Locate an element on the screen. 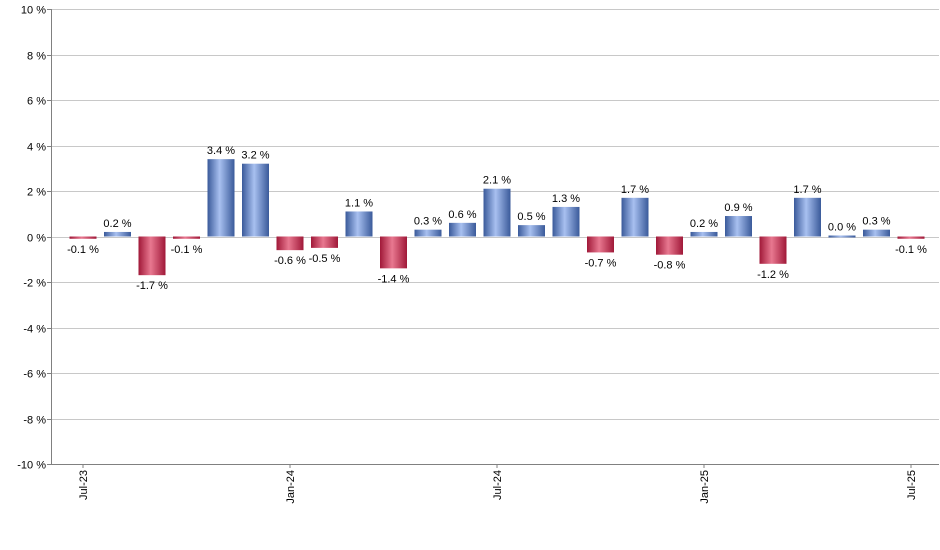 This screenshot has width=940, height=550. bar-data-label: 3.2 % is located at coordinates (255, 156).